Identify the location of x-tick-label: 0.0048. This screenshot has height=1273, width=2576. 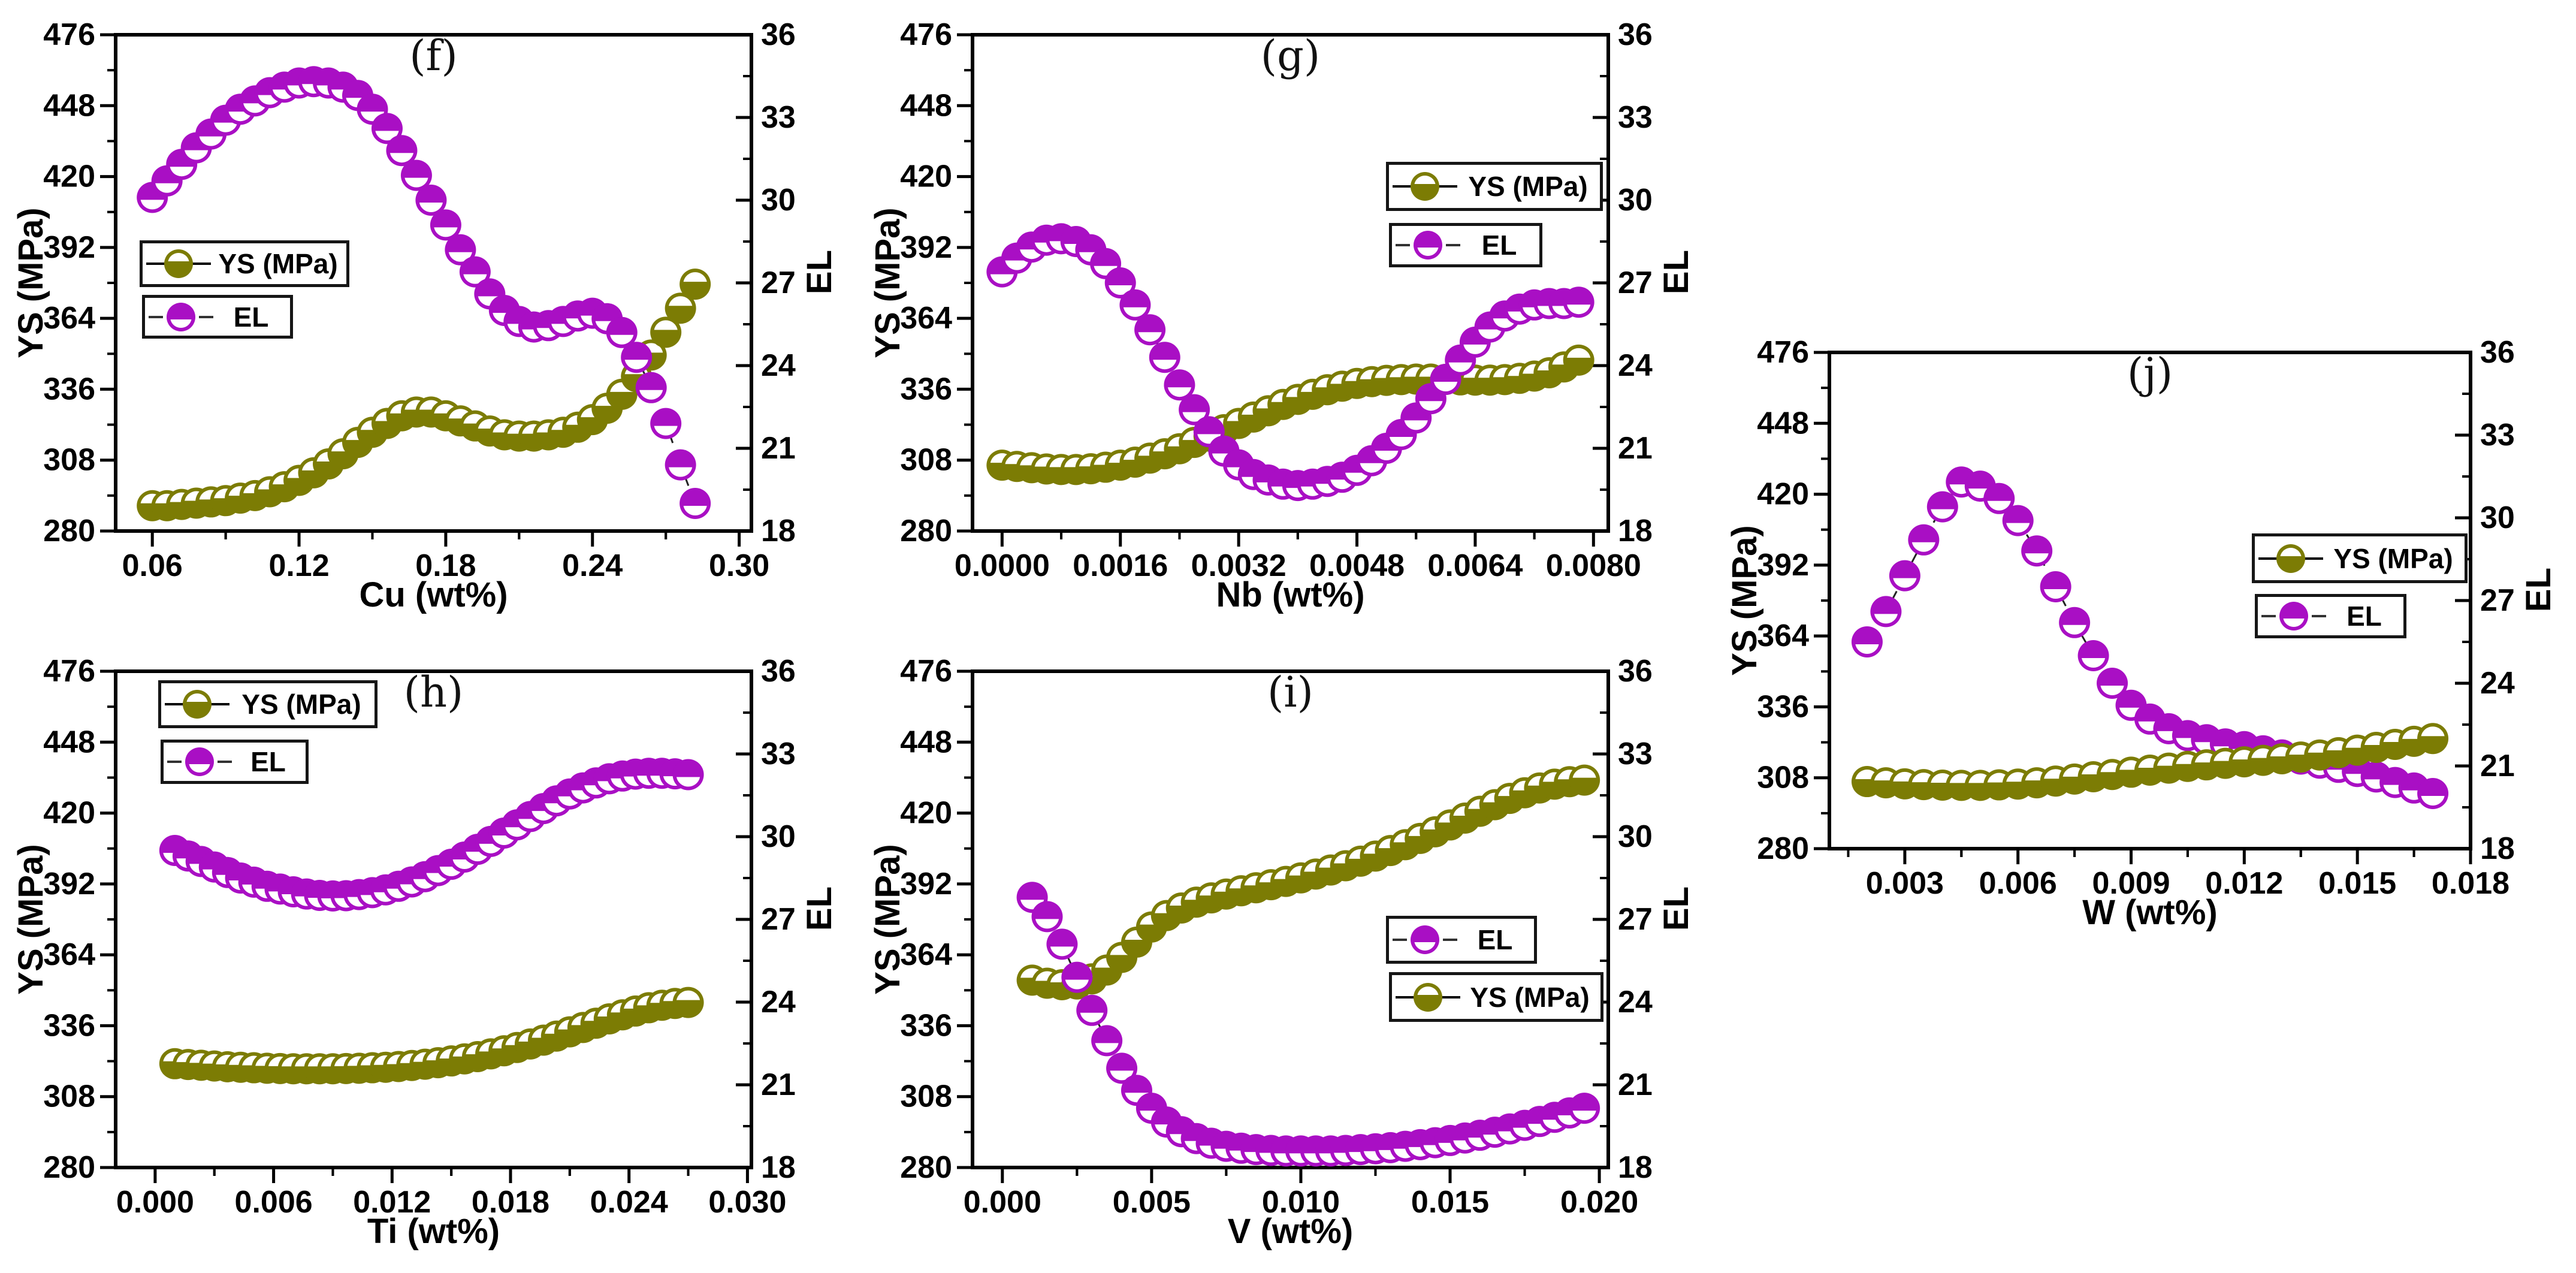
(1357, 565).